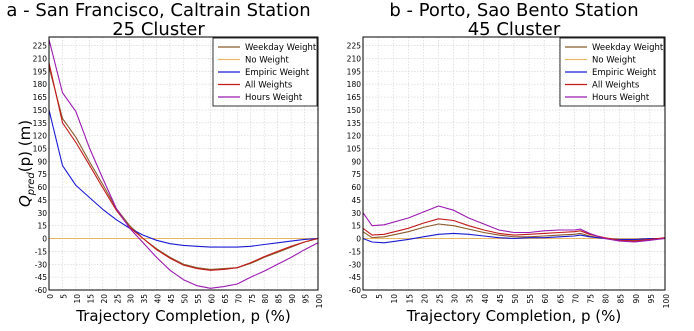 The image size is (694, 331). What do you see at coordinates (514, 29) in the screenshot?
I see `chart-subtitle: 45 Cluster` at bounding box center [514, 29].